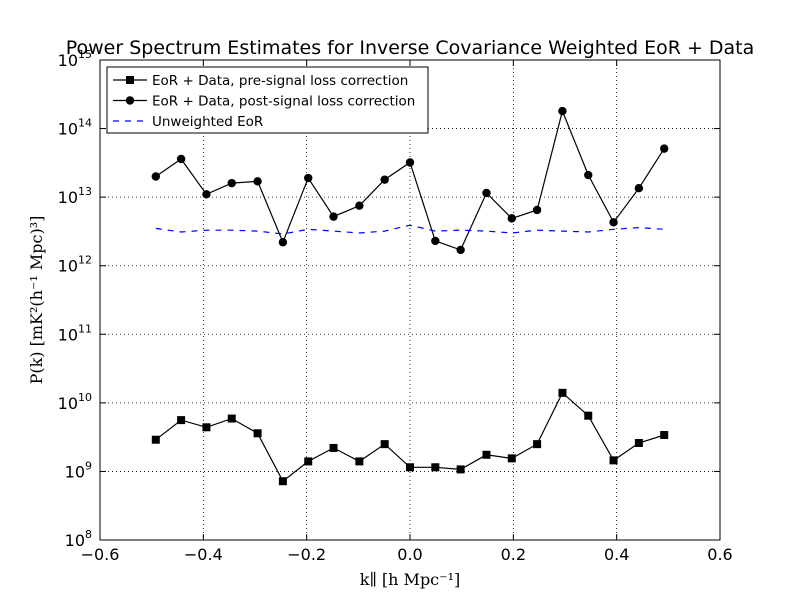 Image resolution: width=800 pixels, height=600 pixels. What do you see at coordinates (88, 465) in the screenshot?
I see `y-tick-exponent: 9` at bounding box center [88, 465].